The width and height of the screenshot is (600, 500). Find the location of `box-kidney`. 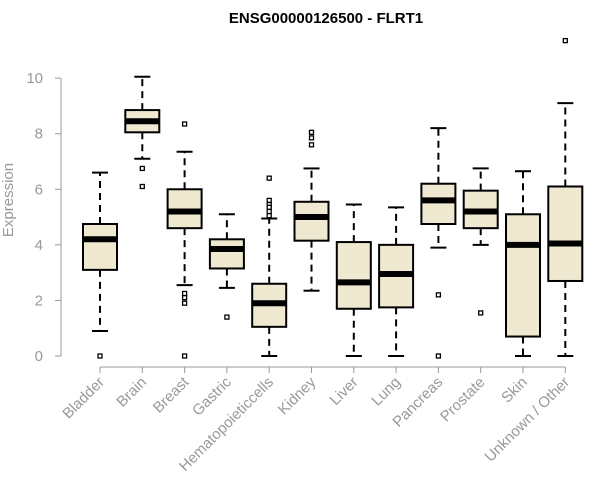

box-kidney is located at coordinates (311, 210).